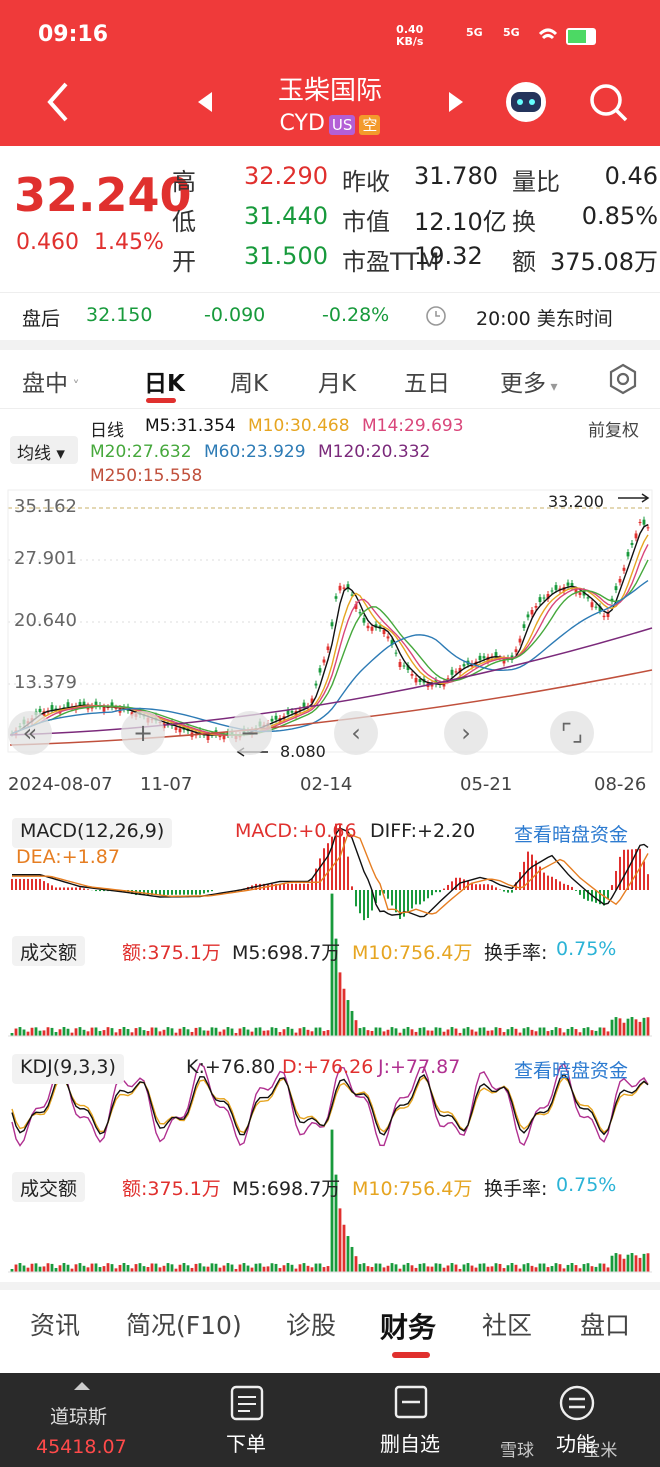 This screenshot has height=1467, width=660. What do you see at coordinates (606, 100) in the screenshot?
I see `search-button` at bounding box center [606, 100].